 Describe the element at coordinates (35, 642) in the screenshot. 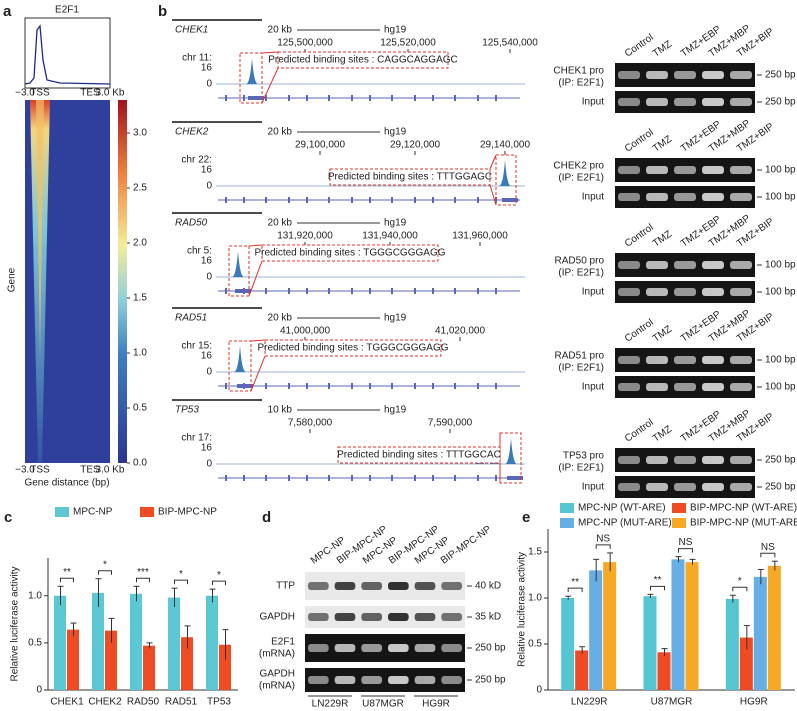

I see `y-tick-label: 0.5` at that location.